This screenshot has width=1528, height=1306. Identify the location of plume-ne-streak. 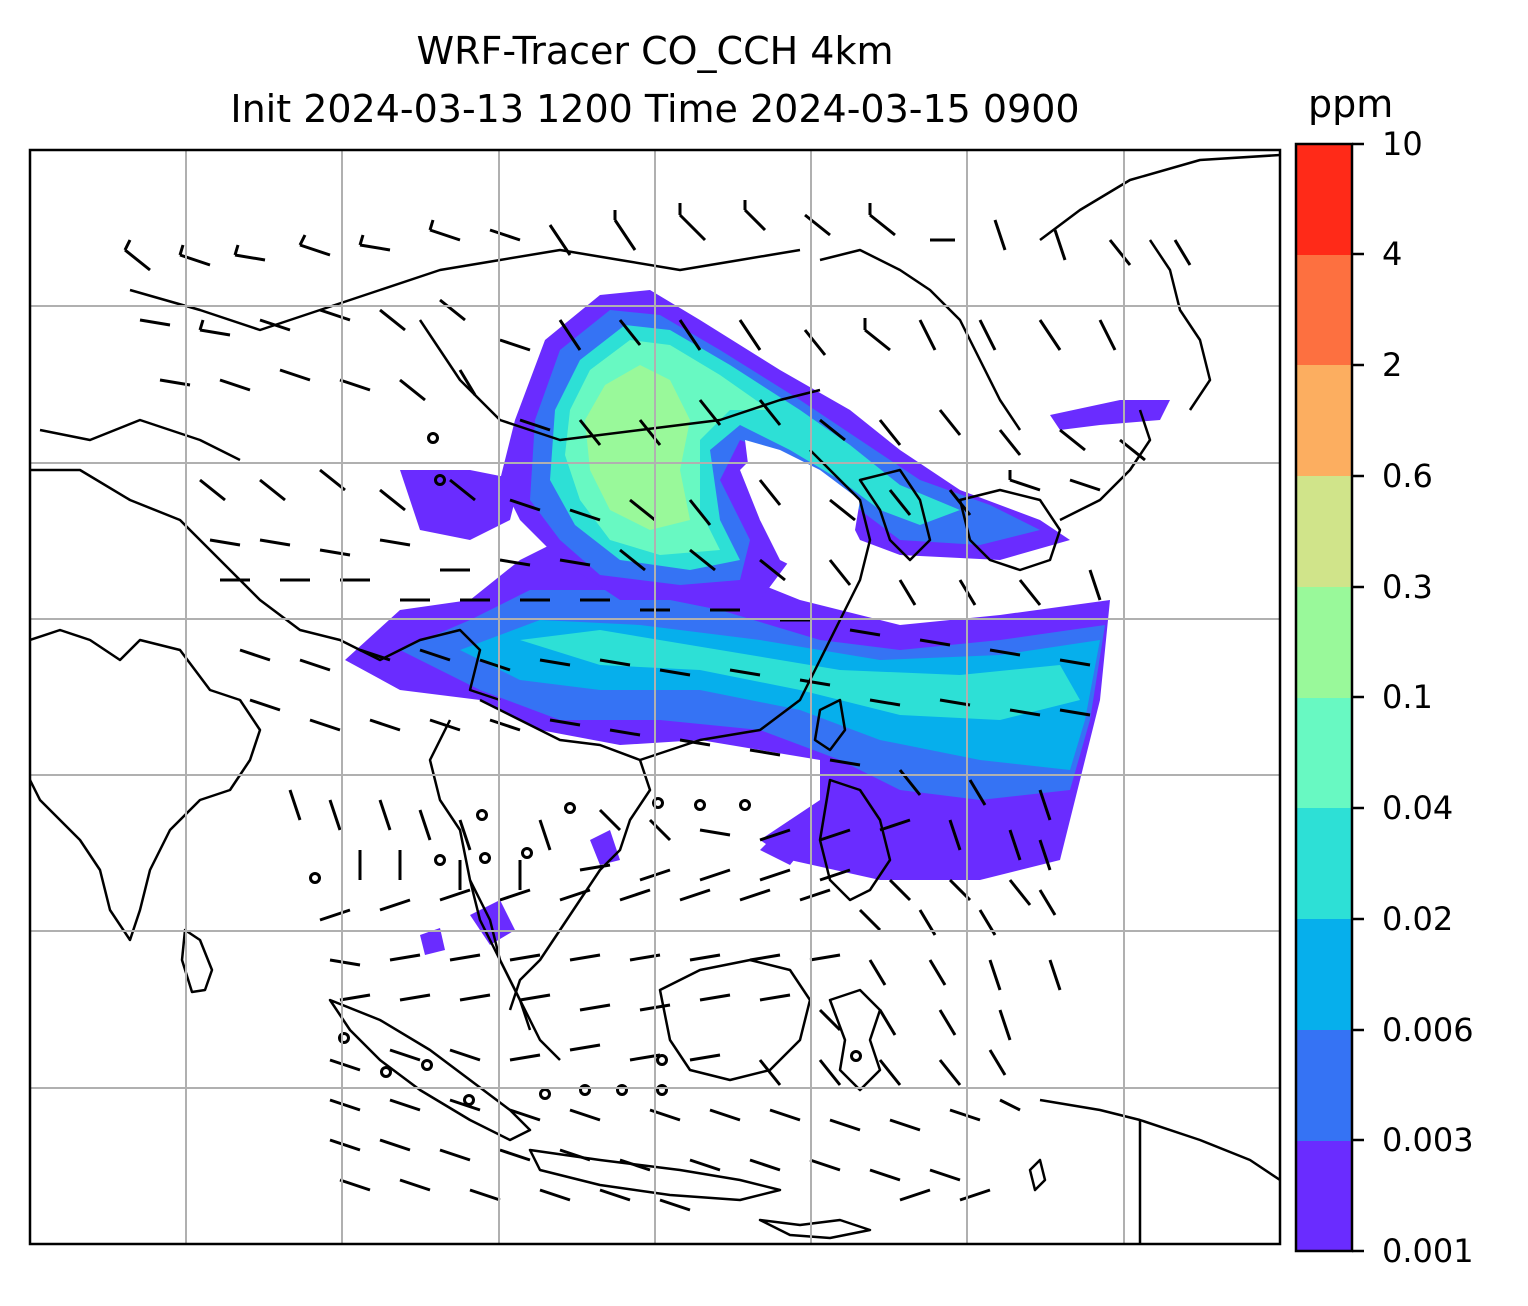
(1110, 415).